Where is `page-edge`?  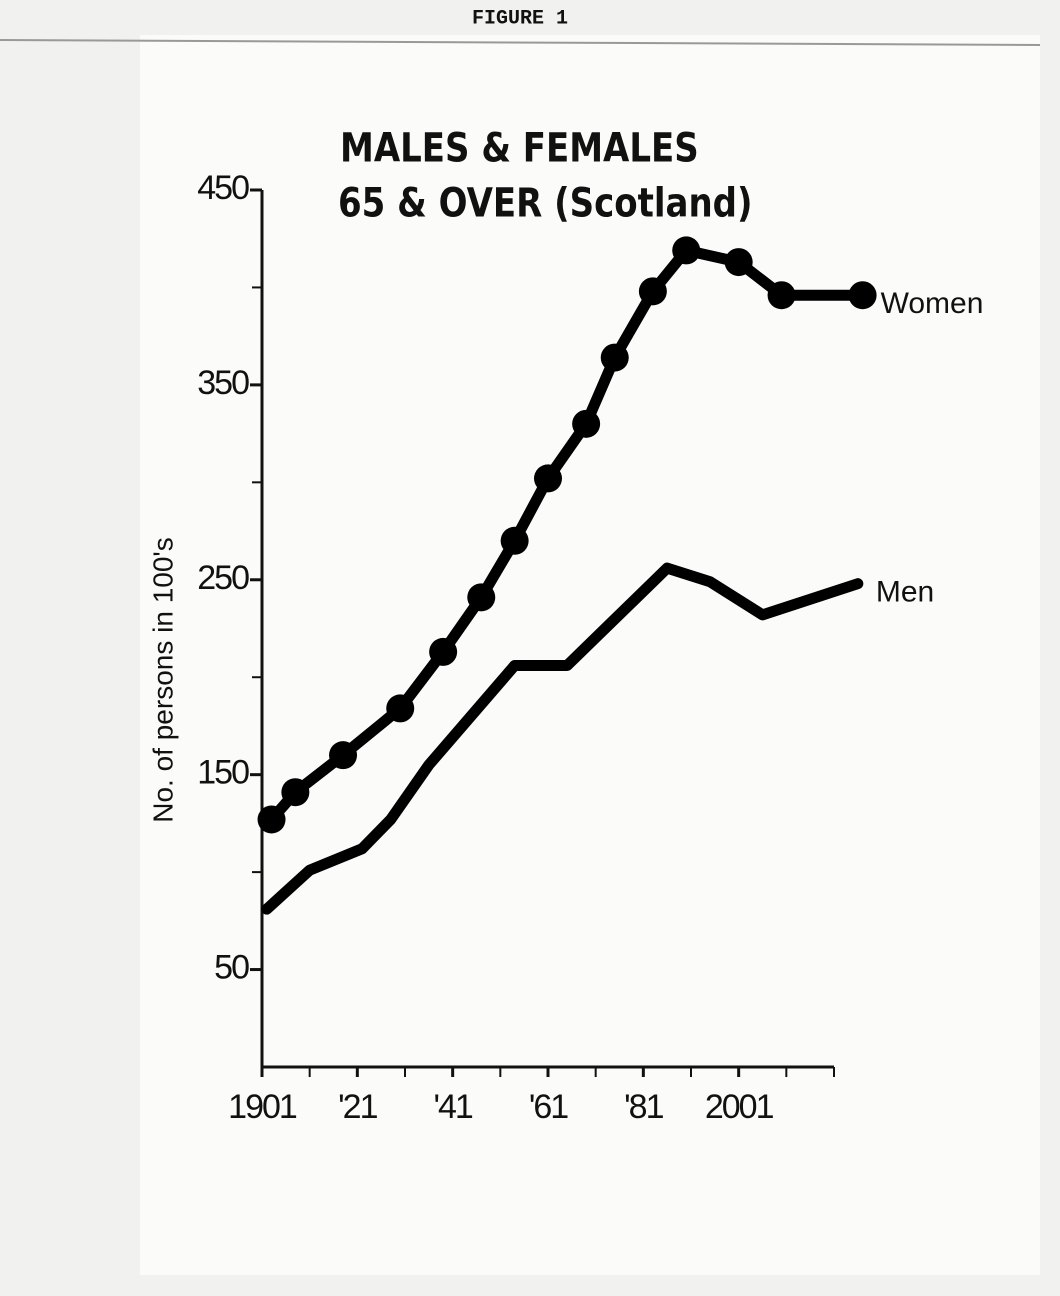
page-edge is located at coordinates (520, 42).